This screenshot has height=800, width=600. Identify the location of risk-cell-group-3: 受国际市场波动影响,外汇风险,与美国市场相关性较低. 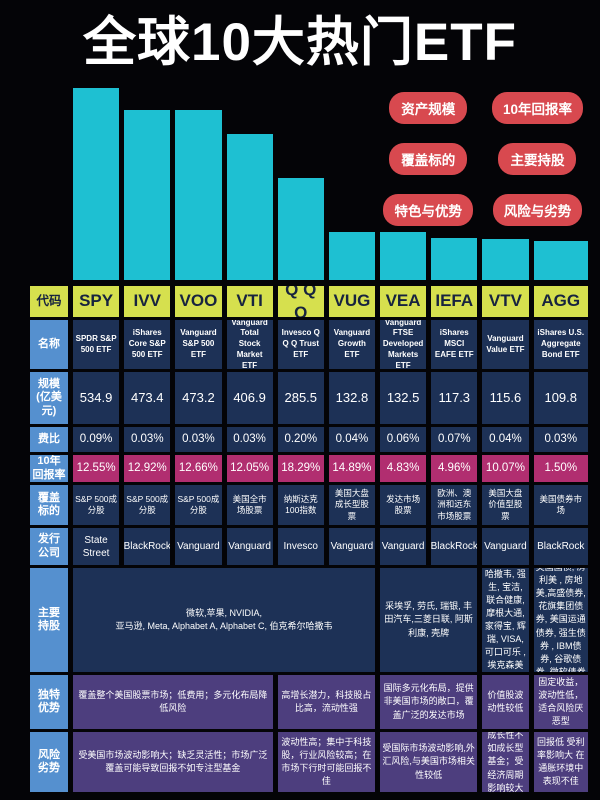
(429, 762).